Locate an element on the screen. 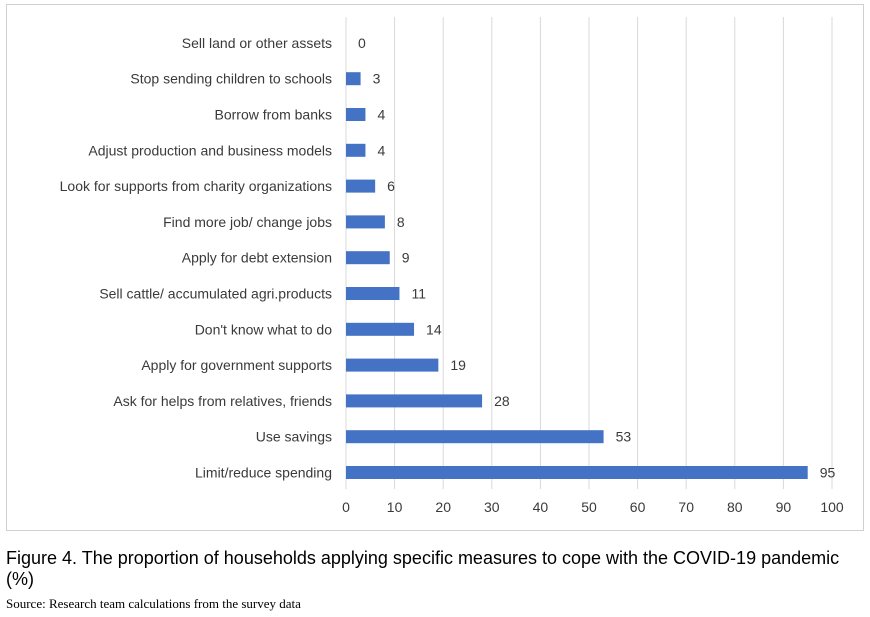 The width and height of the screenshot is (870, 617). data-label: 28 is located at coordinates (502, 401).